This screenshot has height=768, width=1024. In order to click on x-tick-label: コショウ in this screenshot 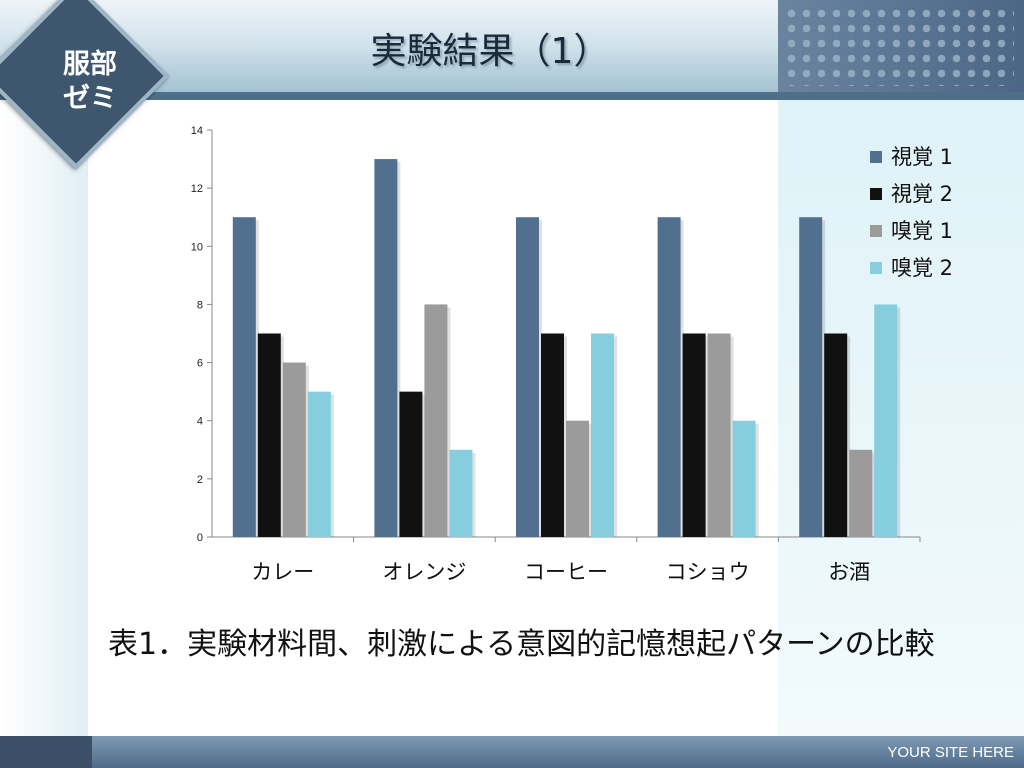, I will do `click(708, 572)`.